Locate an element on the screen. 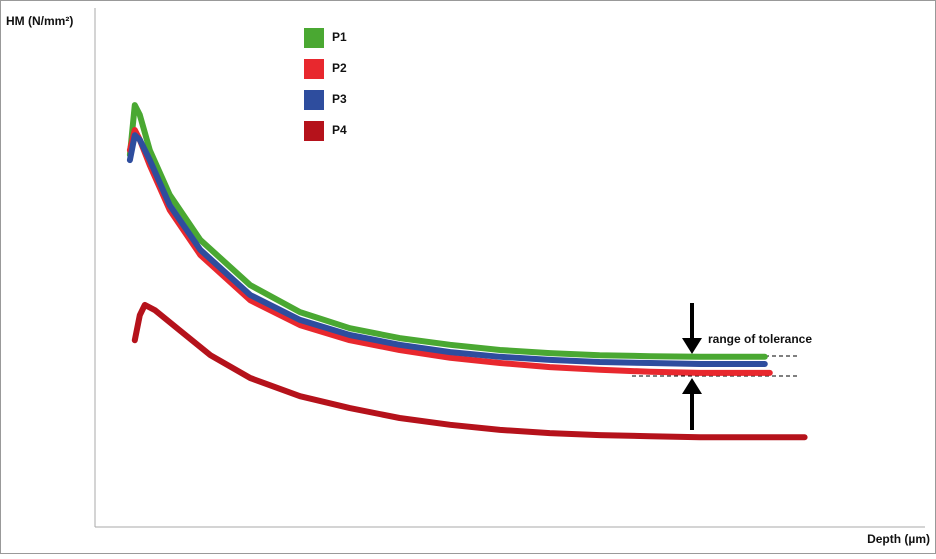 The image size is (936, 559). legend-label: P4 is located at coordinates (339, 130).